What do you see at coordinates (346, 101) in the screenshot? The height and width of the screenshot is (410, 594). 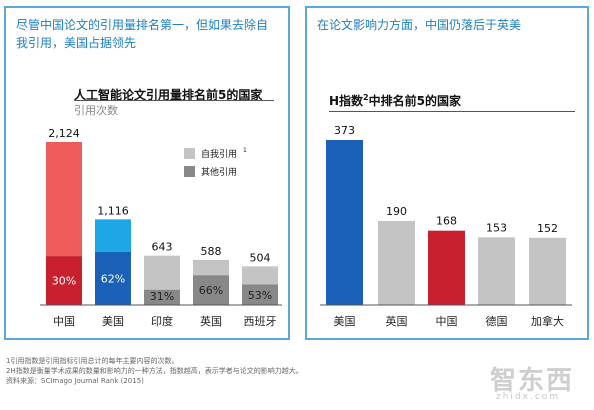 I see `right-chart-title-main: H指数` at bounding box center [346, 101].